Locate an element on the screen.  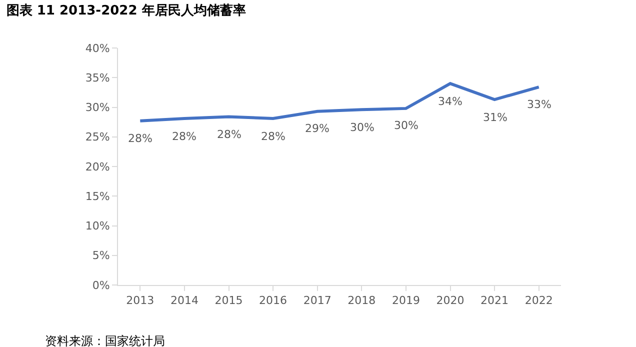
x-tick-label: 2018 is located at coordinates (362, 301).